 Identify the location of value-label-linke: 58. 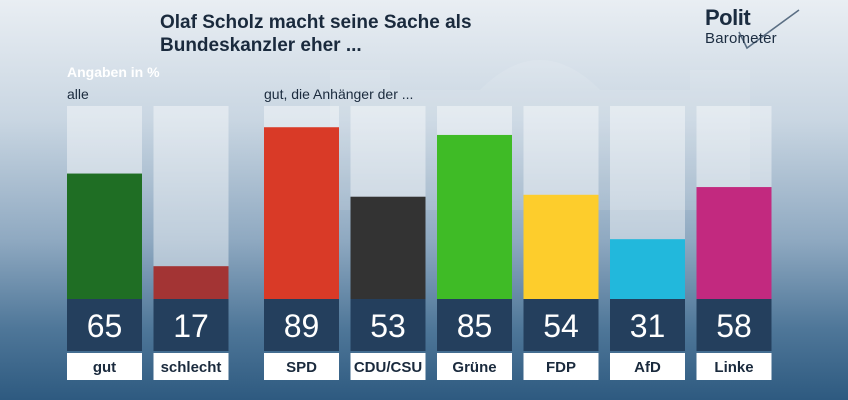
(734, 326).